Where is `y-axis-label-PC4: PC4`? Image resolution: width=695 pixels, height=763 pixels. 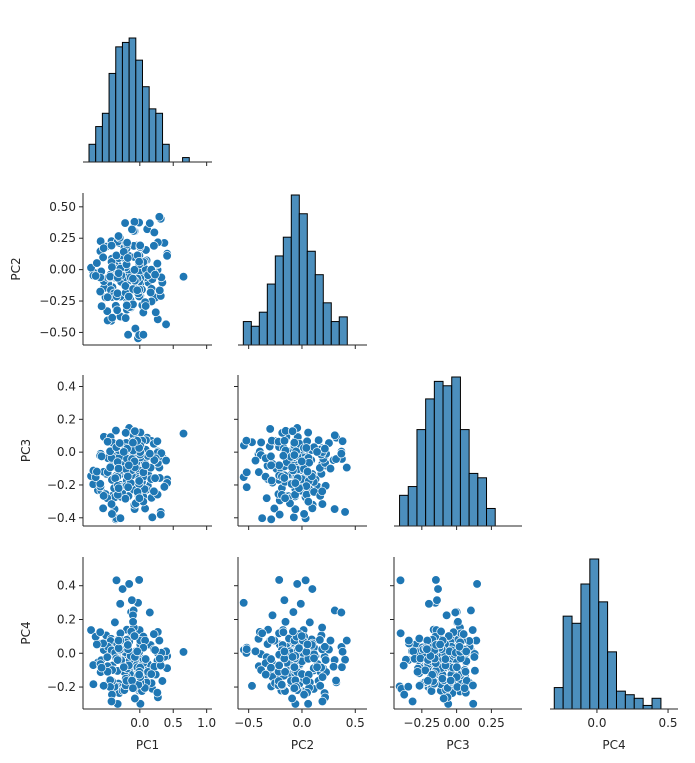
y-axis-label-PC4: PC4 is located at coordinates (26, 632).